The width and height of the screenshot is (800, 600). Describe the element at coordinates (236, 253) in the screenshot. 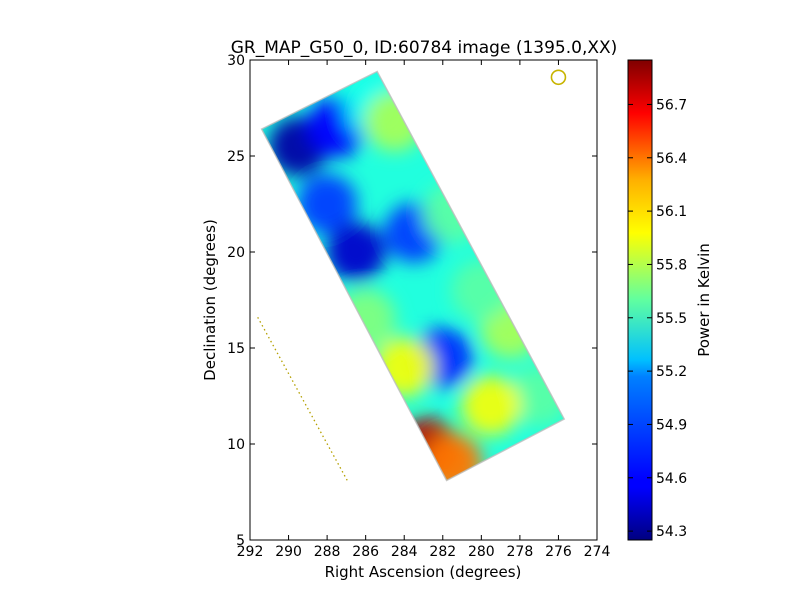

I see `y-tick-label: 20` at that location.